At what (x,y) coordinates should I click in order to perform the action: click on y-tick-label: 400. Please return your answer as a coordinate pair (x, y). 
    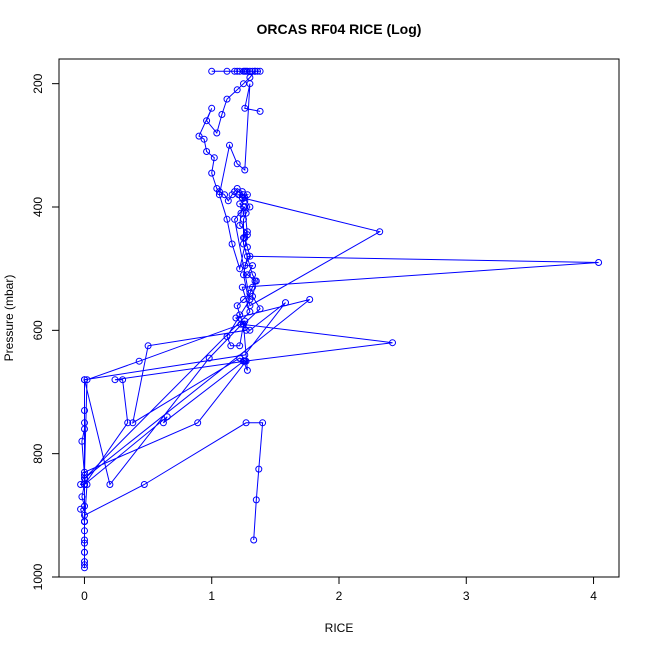
    Looking at the image, I should click on (38, 207).